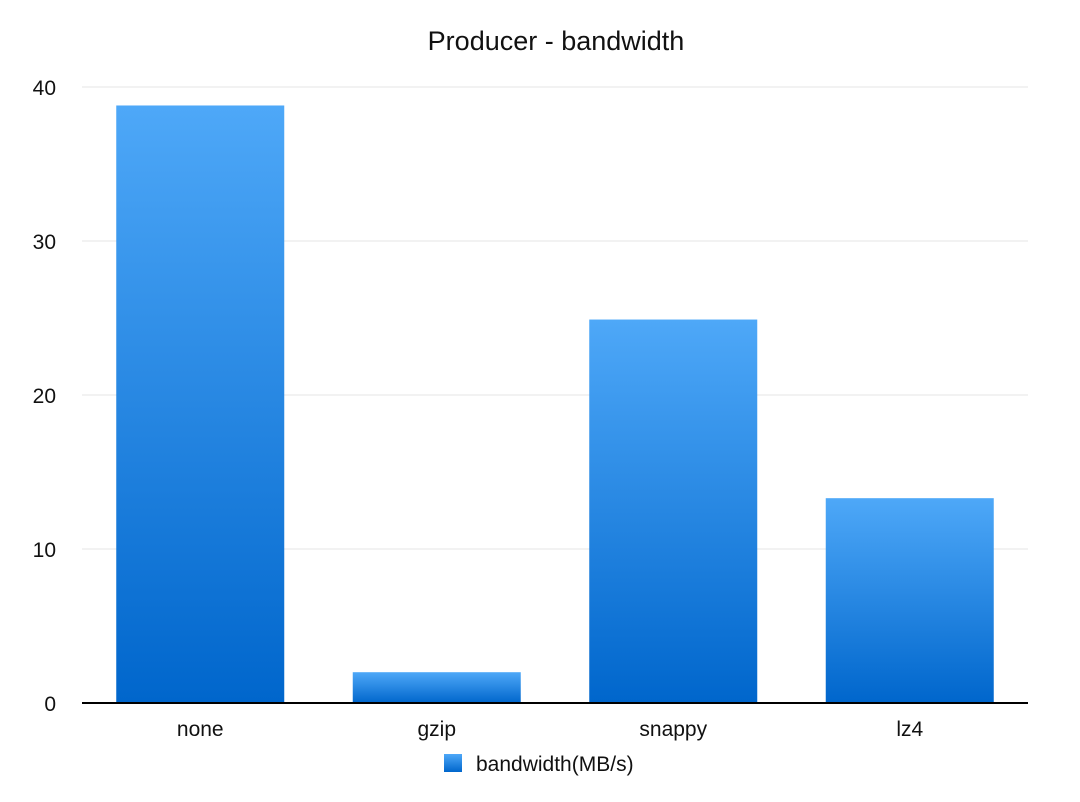 The height and width of the screenshot is (802, 1080). What do you see at coordinates (556, 41) in the screenshot?
I see `chart-title: Producer - bandwidth` at bounding box center [556, 41].